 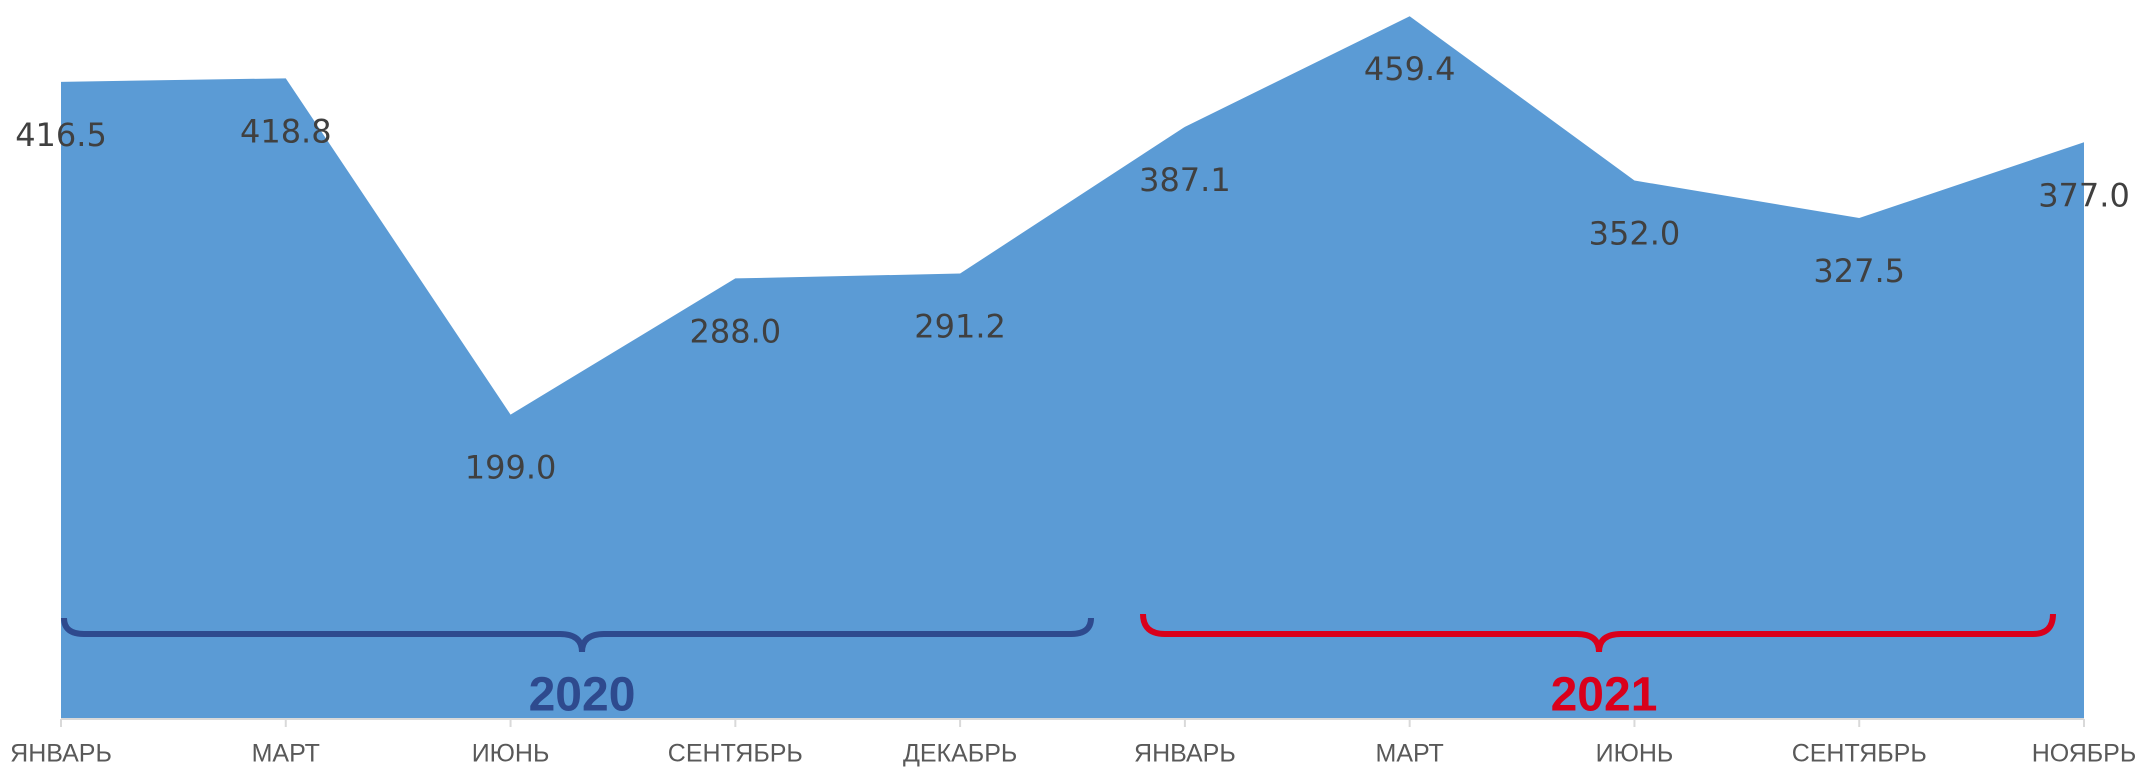 I want to click on data-label: 418.8, so click(x=286, y=131).